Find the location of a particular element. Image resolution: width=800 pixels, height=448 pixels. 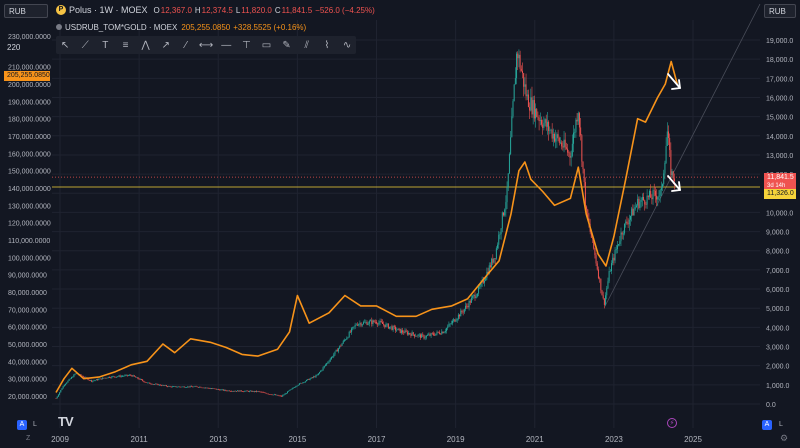

x-tick-label: 2021 is located at coordinates (535, 439).